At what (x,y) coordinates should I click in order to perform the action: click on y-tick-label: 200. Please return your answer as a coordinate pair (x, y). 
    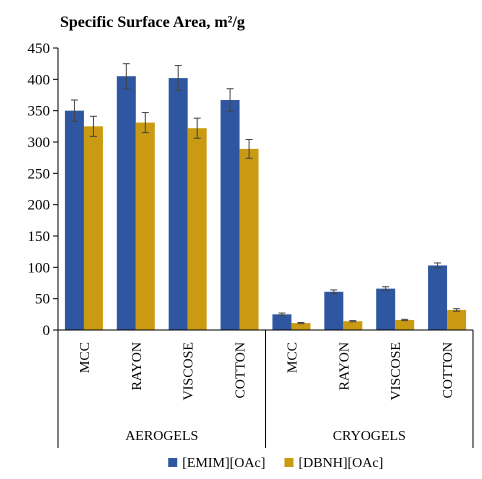
    Looking at the image, I should click on (39, 206).